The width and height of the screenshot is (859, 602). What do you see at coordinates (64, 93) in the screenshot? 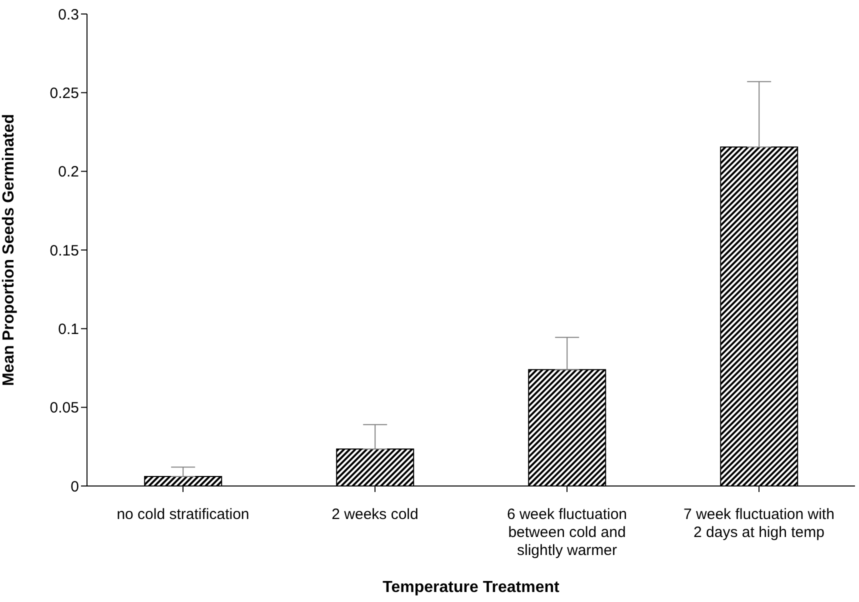
I see `y-tick-label: 0.25` at bounding box center [64, 93].